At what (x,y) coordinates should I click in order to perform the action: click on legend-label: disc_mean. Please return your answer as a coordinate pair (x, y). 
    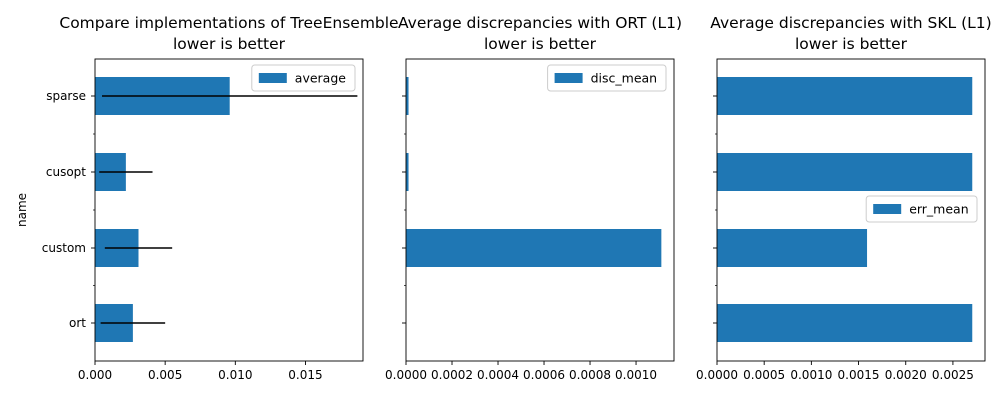
    Looking at the image, I should click on (624, 78).